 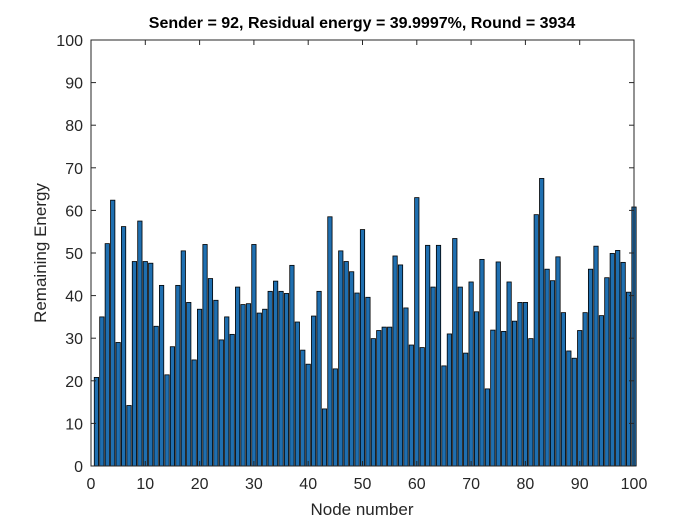 I want to click on y-tick-label: 40, so click(x=74, y=297).